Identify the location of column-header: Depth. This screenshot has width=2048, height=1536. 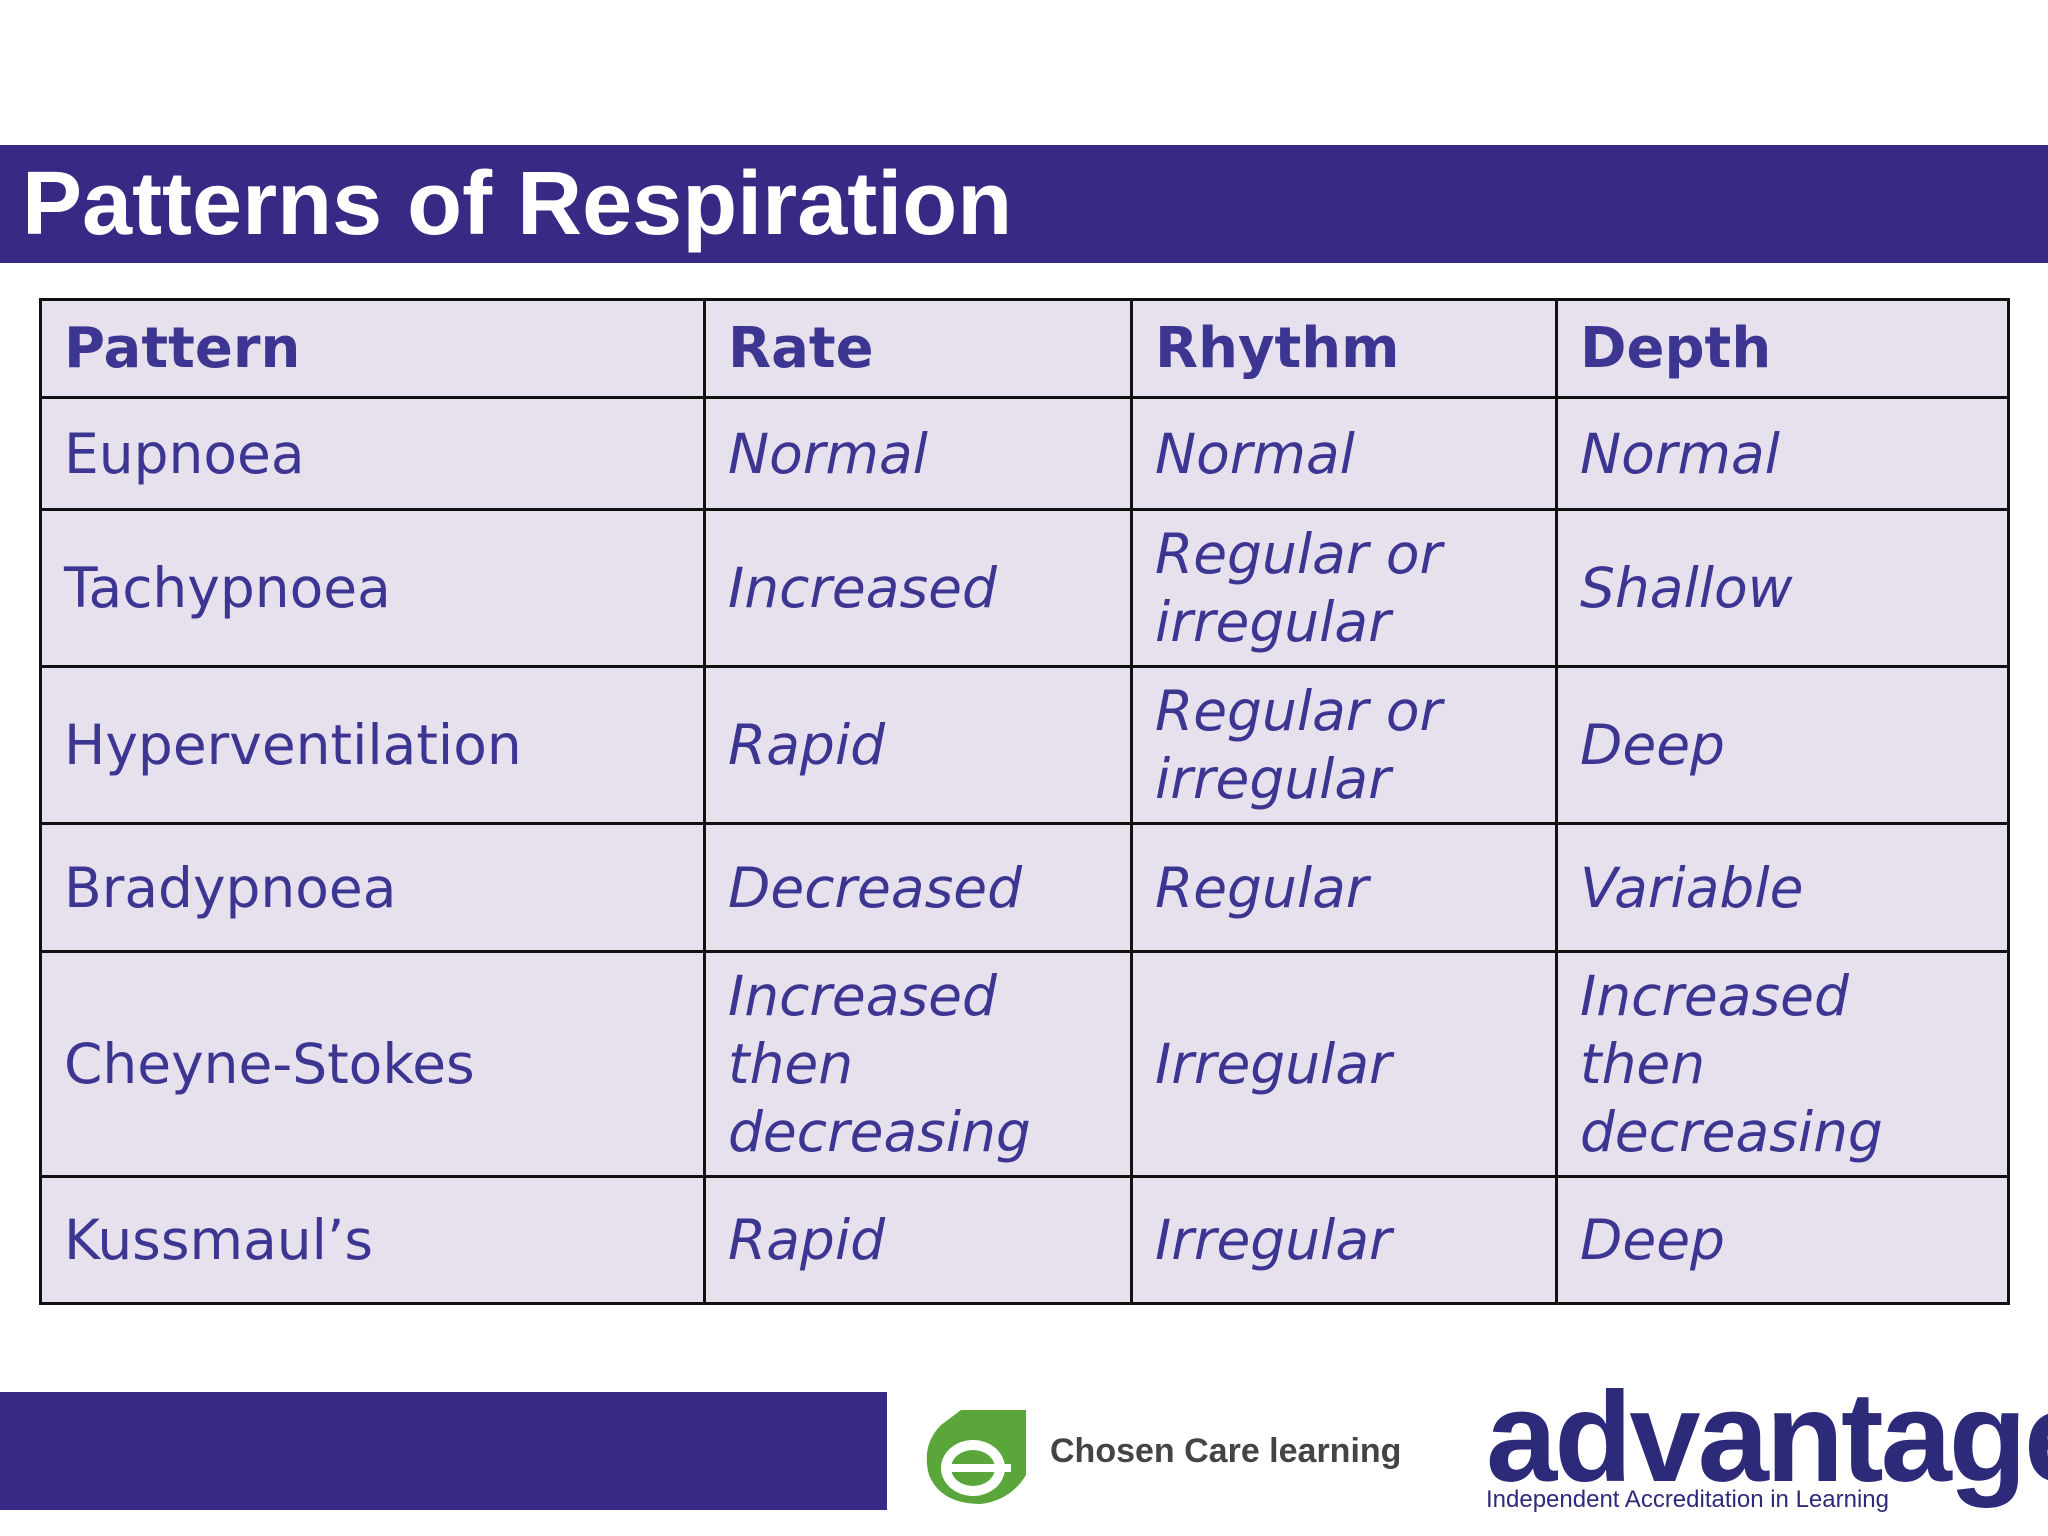
(1782, 348).